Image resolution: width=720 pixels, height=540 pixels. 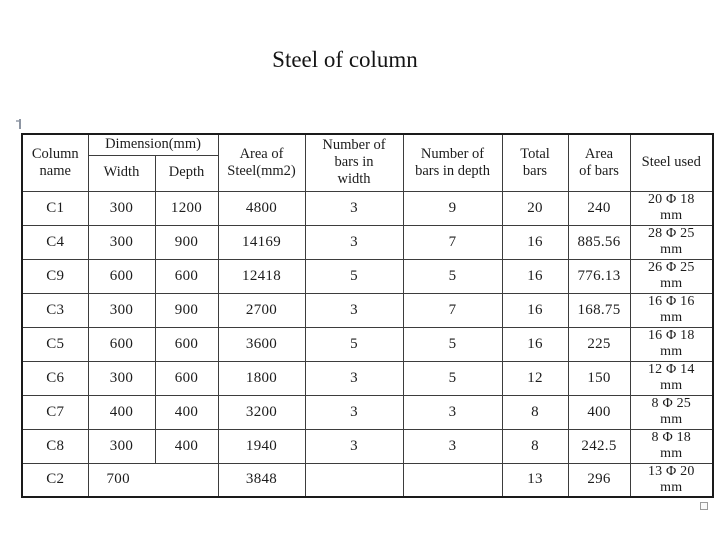 I want to click on cell-area-of-steel: 14169, so click(x=261, y=242).